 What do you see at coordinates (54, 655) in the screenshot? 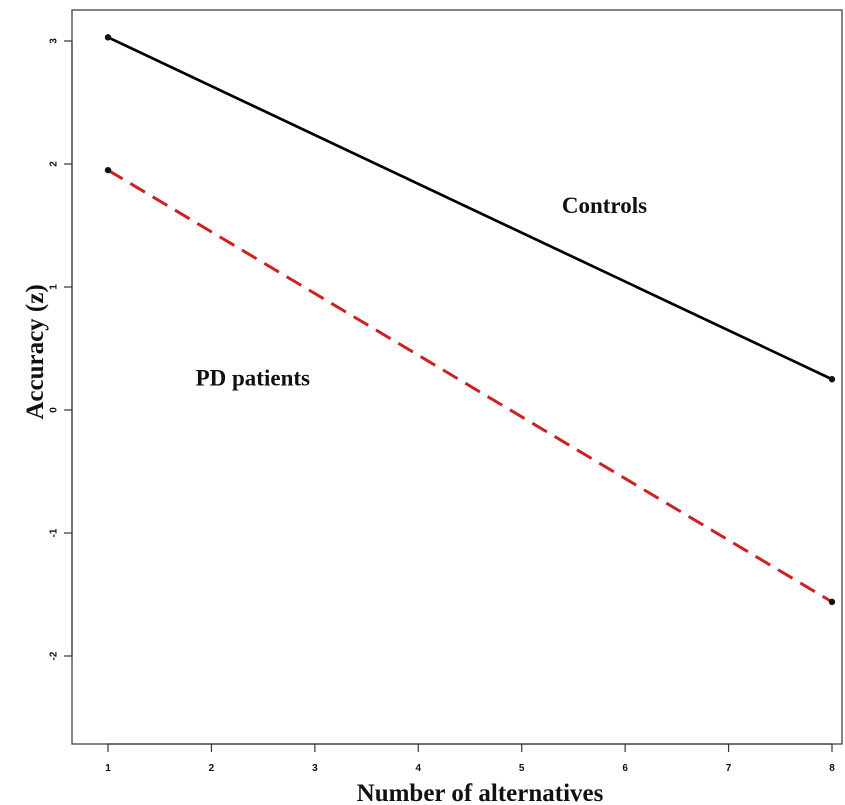
I see `y-tick-label--2: -2` at bounding box center [54, 655].